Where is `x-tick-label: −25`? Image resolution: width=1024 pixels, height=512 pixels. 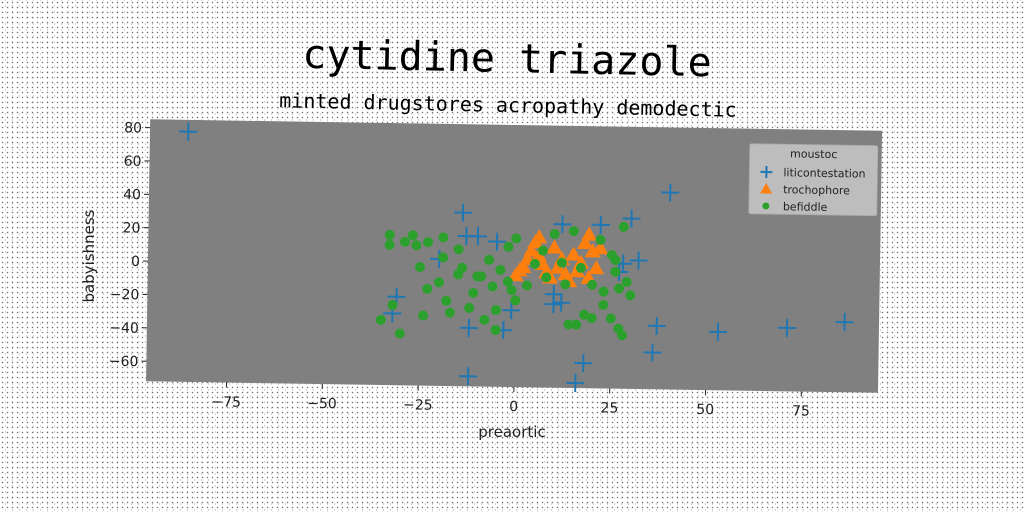
x-tick-label: −25 is located at coordinates (418, 405).